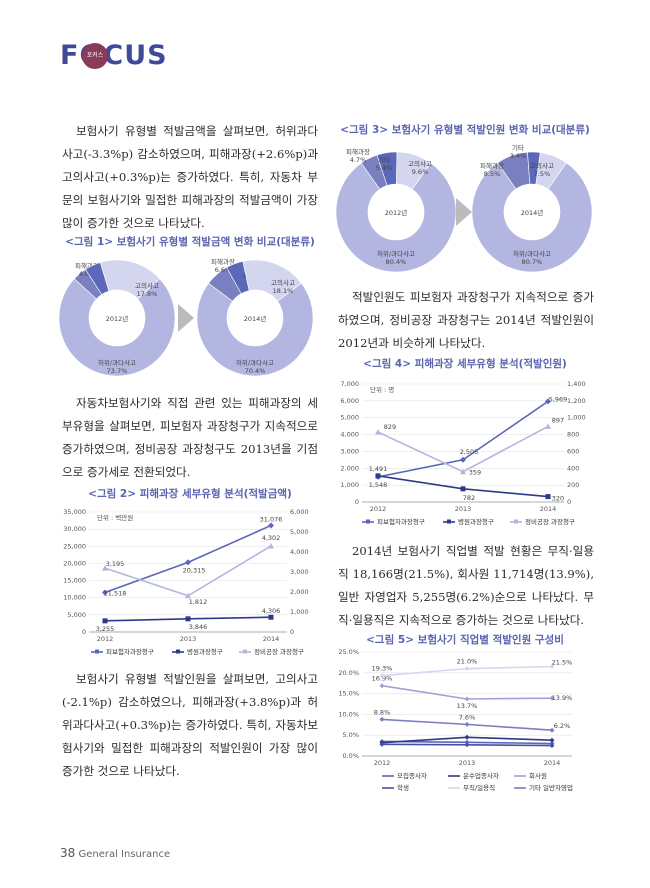  I want to click on y-tick: 25.0%, so click(348, 652).